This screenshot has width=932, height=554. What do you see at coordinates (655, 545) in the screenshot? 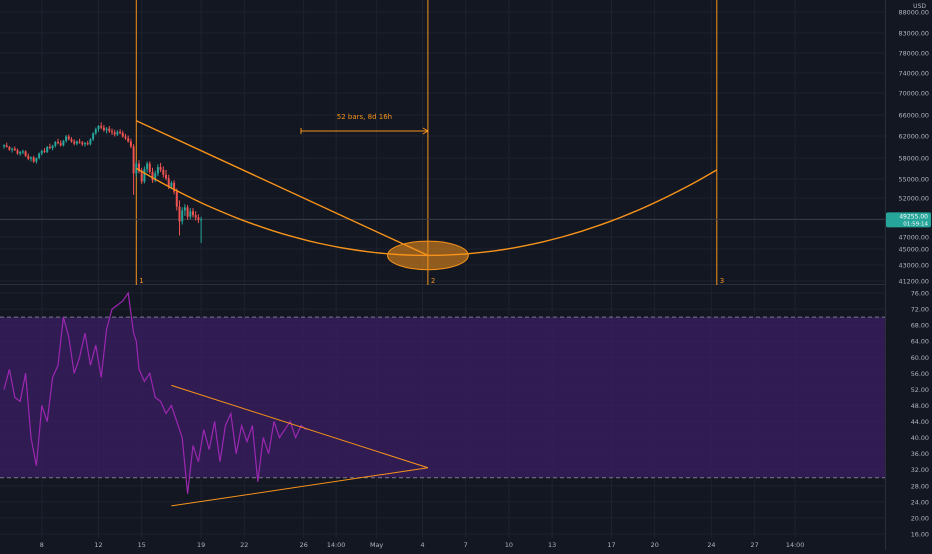
I see `time-tick-label: 20` at bounding box center [655, 545].